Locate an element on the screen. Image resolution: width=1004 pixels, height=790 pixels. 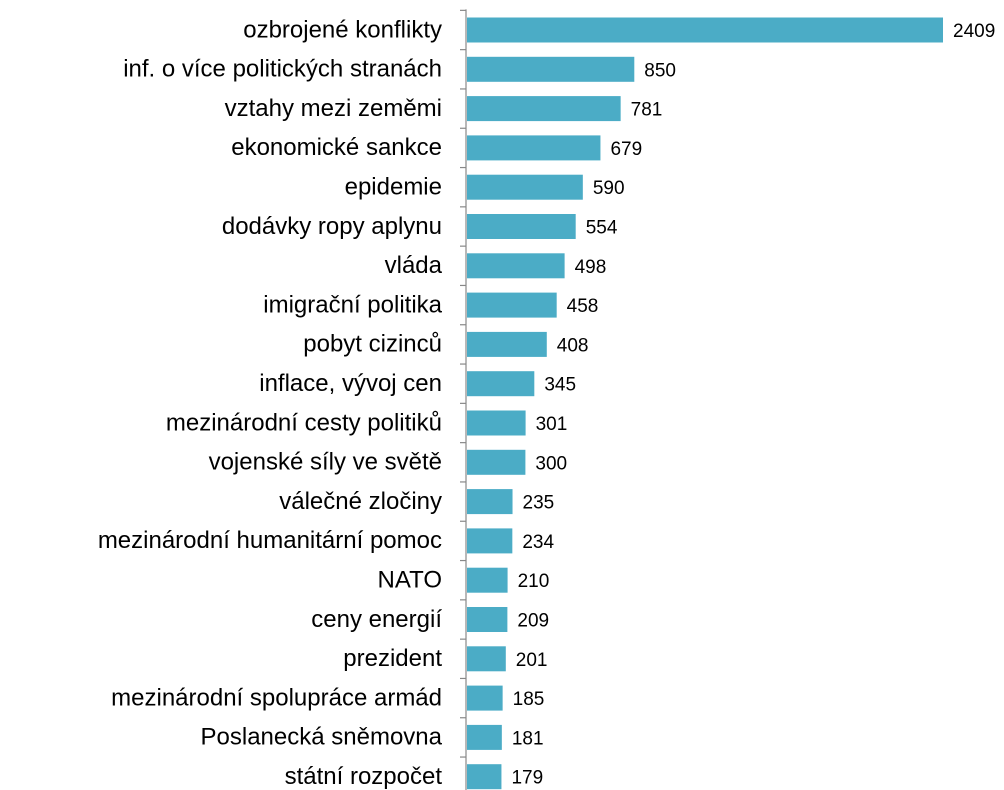
value-label: 2409 is located at coordinates (974, 31).